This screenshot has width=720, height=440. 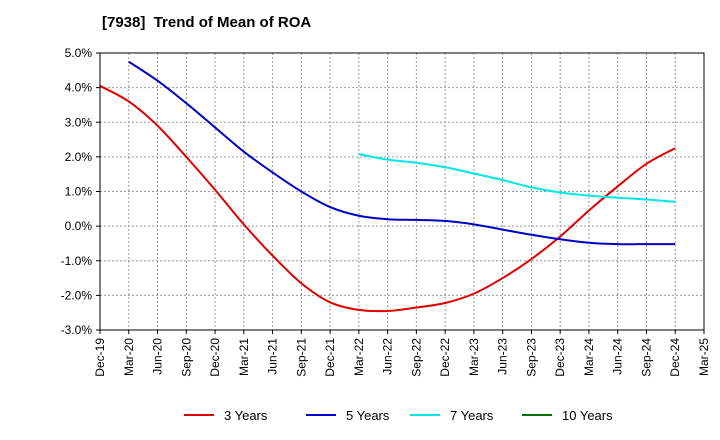 I want to click on y-tick-label: 4.0%, so click(x=79, y=88).